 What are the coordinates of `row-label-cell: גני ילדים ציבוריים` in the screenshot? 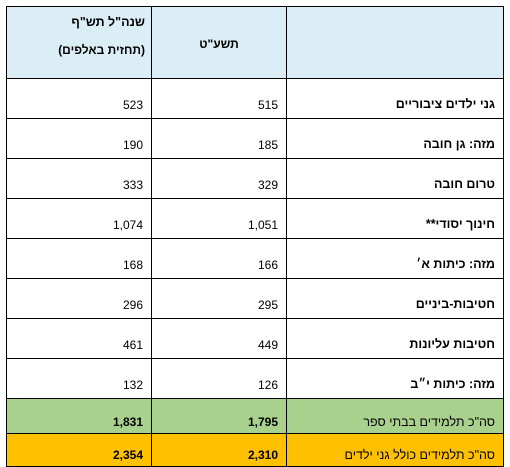 It's located at (395, 98).